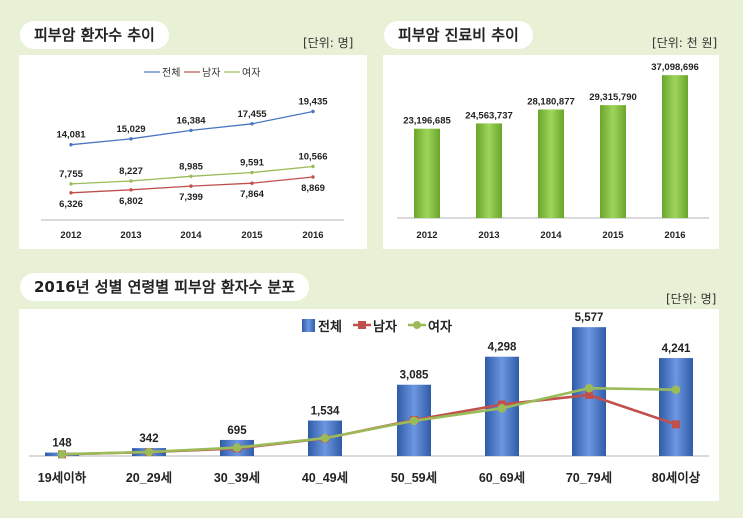 Image resolution: width=743 pixels, height=518 pixels. Describe the element at coordinates (191, 166) in the screenshot. I see `data-label: 8,985` at that location.